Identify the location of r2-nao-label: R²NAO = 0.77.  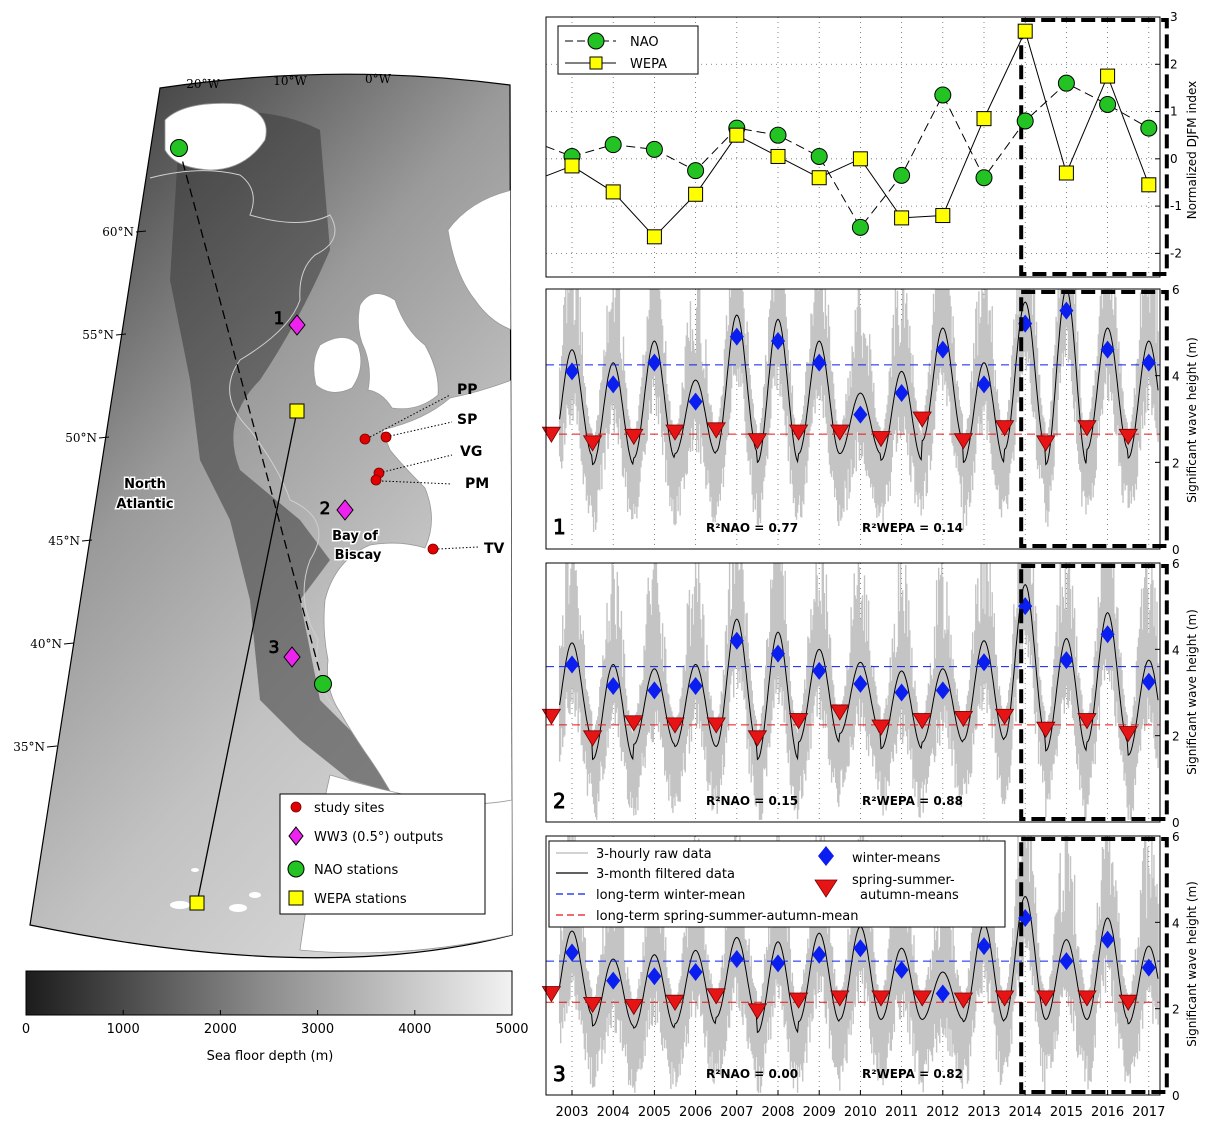
(752, 528).